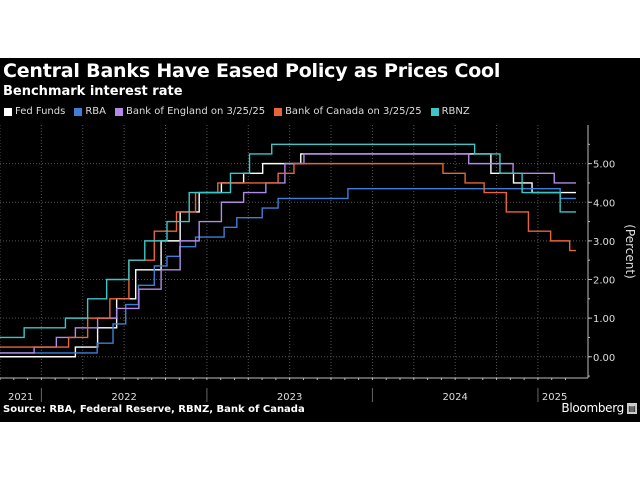 The width and height of the screenshot is (640, 480). What do you see at coordinates (123, 397) in the screenshot?
I see `x-tick-label: 2022` at bounding box center [123, 397].